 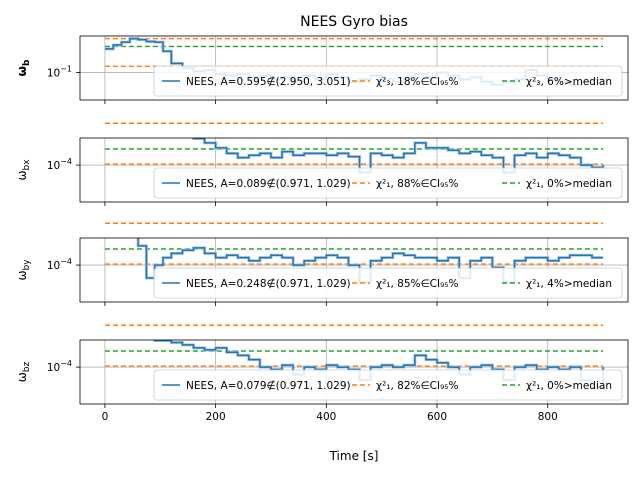 I want to click on legend-label: χ²₁, 88%∈CI₉₅%, so click(x=417, y=184).